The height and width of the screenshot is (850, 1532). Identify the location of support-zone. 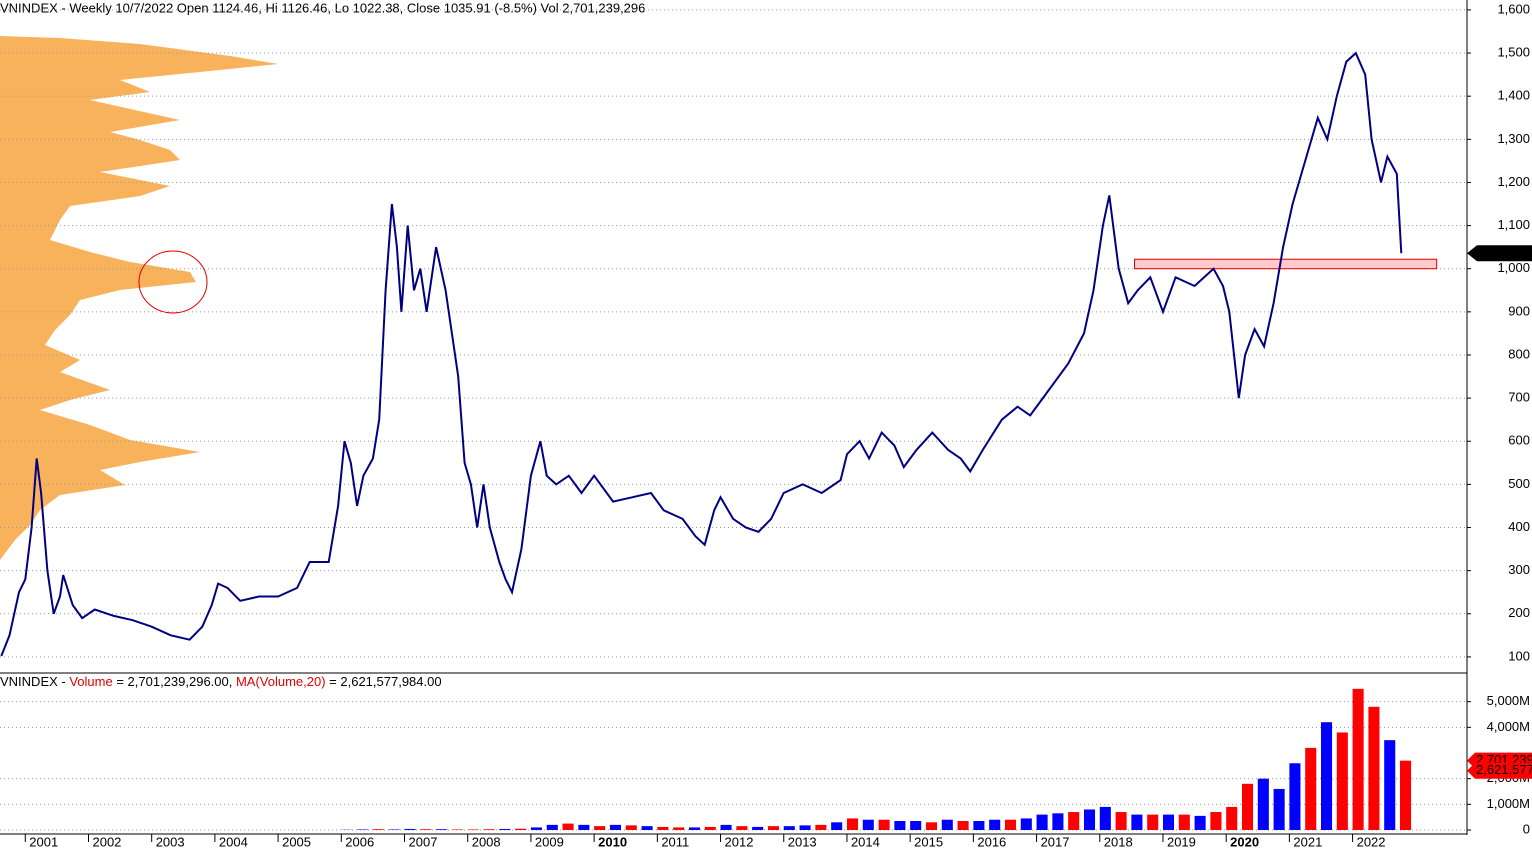
(1286, 264).